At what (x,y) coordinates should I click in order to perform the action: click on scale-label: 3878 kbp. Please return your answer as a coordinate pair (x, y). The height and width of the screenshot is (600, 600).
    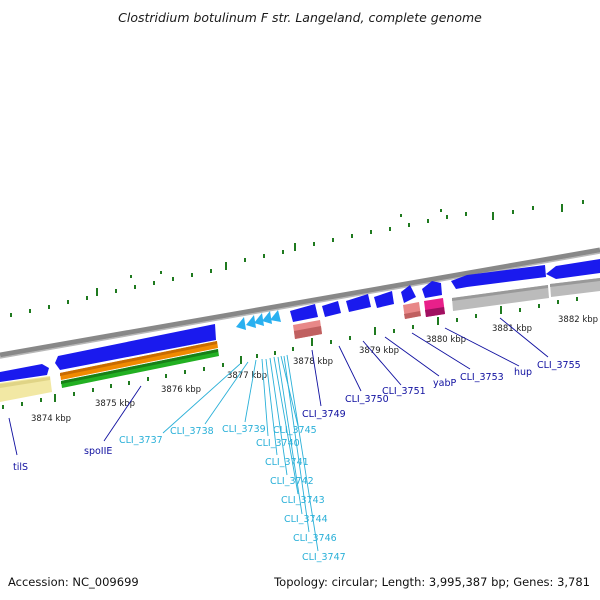
    Looking at the image, I should click on (313, 362).